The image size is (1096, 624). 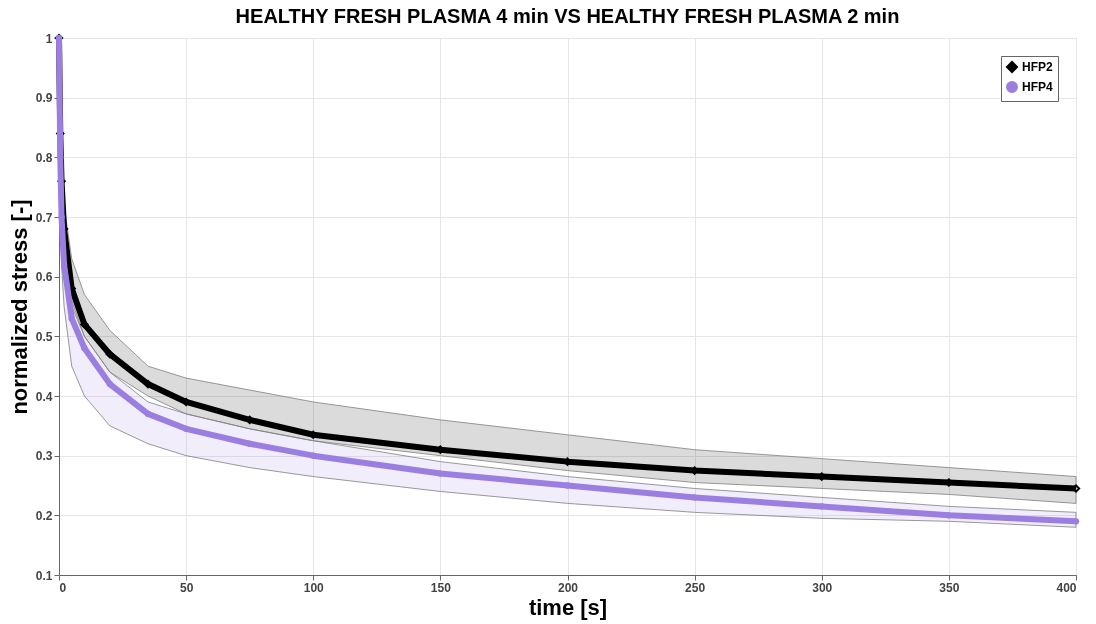 What do you see at coordinates (49, 38) in the screenshot?
I see `y-tick-label: 1` at bounding box center [49, 38].